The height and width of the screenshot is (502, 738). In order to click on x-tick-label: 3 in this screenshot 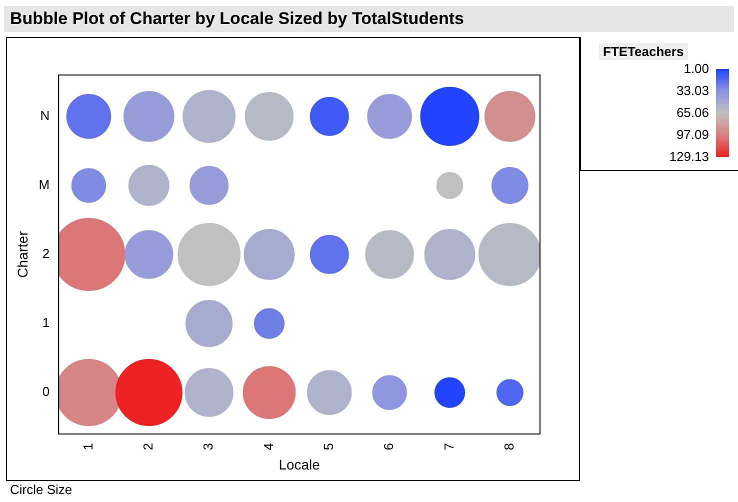, I will do `click(208, 446)`.